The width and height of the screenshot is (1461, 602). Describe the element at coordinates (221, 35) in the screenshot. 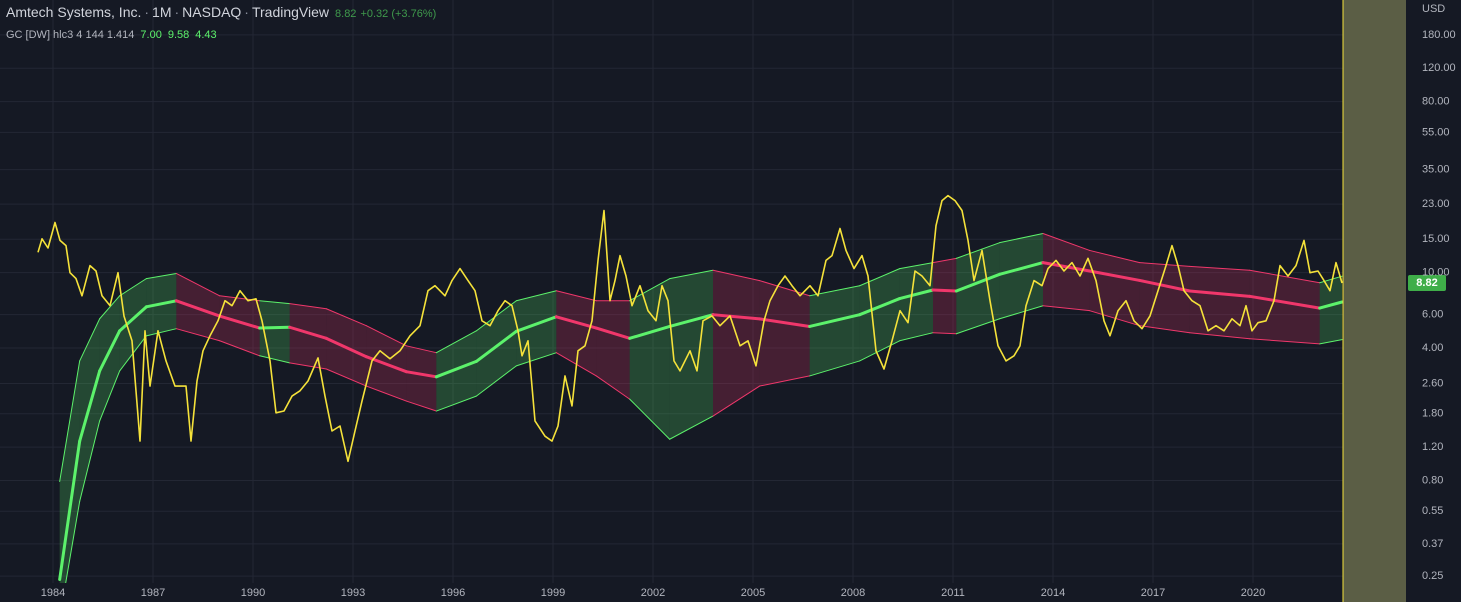

I see `indicator-row: GC [DW] hlc3 4 144 1.414 7.00 9.58 4.43` at that location.